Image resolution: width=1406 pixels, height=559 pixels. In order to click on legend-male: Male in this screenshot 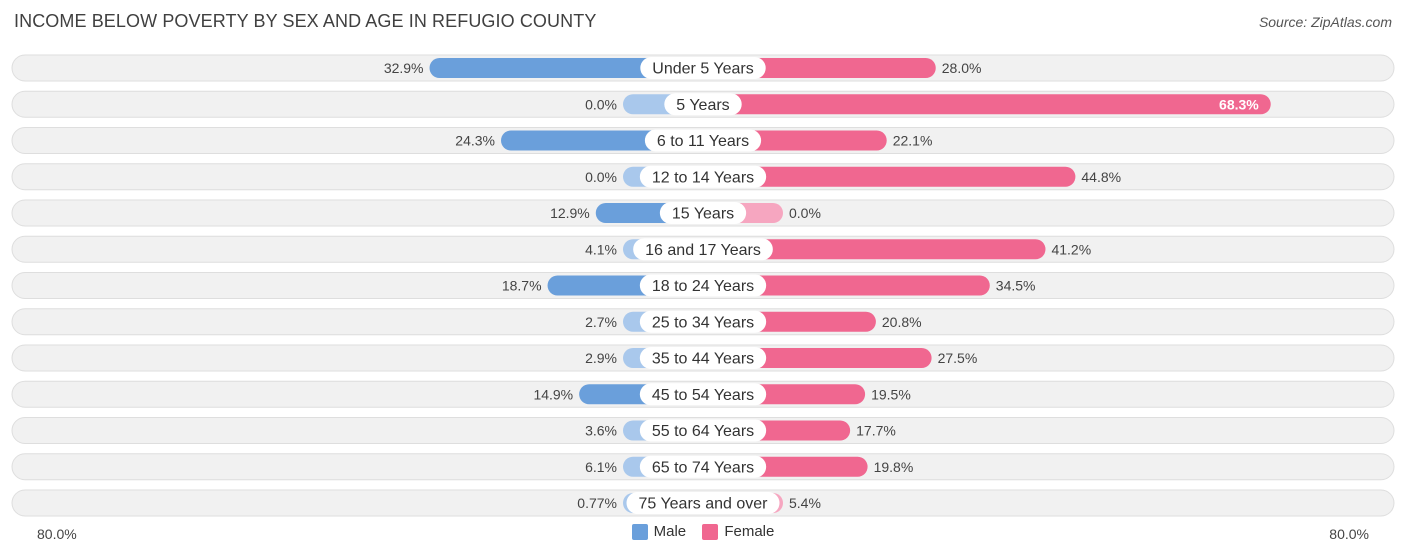, I will do `click(659, 531)`.